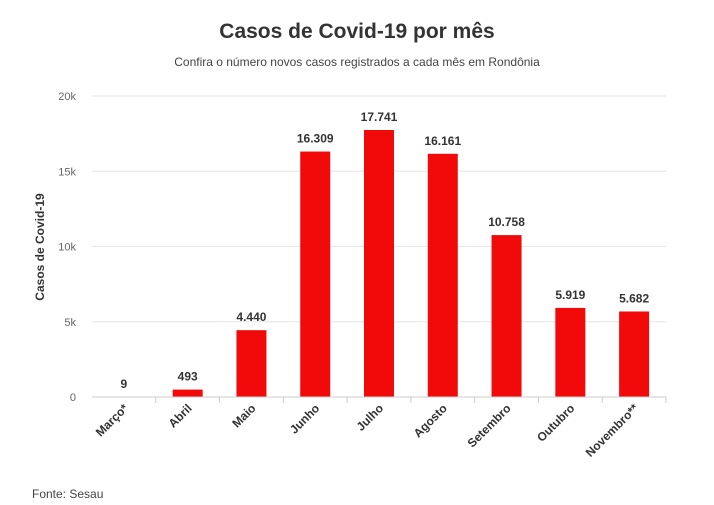 The width and height of the screenshot is (714, 505). I want to click on data-label: 5.919, so click(570, 295).